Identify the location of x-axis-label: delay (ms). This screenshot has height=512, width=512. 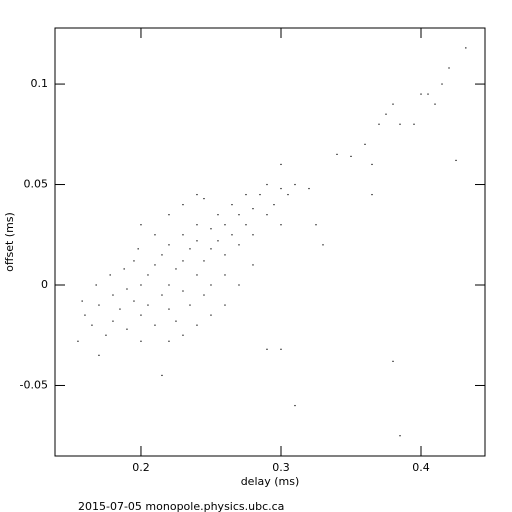
(270, 481).